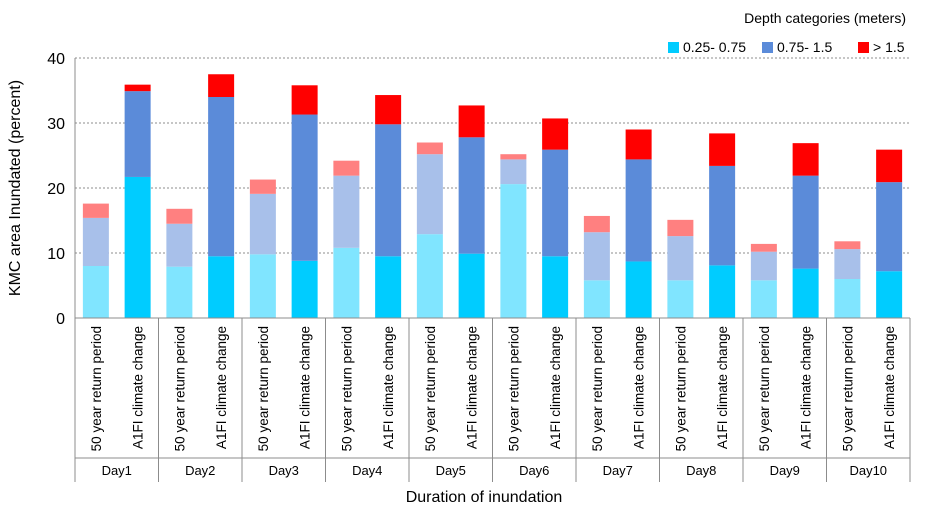 This screenshot has width=934, height=511. I want to click on x-group-label: Day9, so click(785, 470).